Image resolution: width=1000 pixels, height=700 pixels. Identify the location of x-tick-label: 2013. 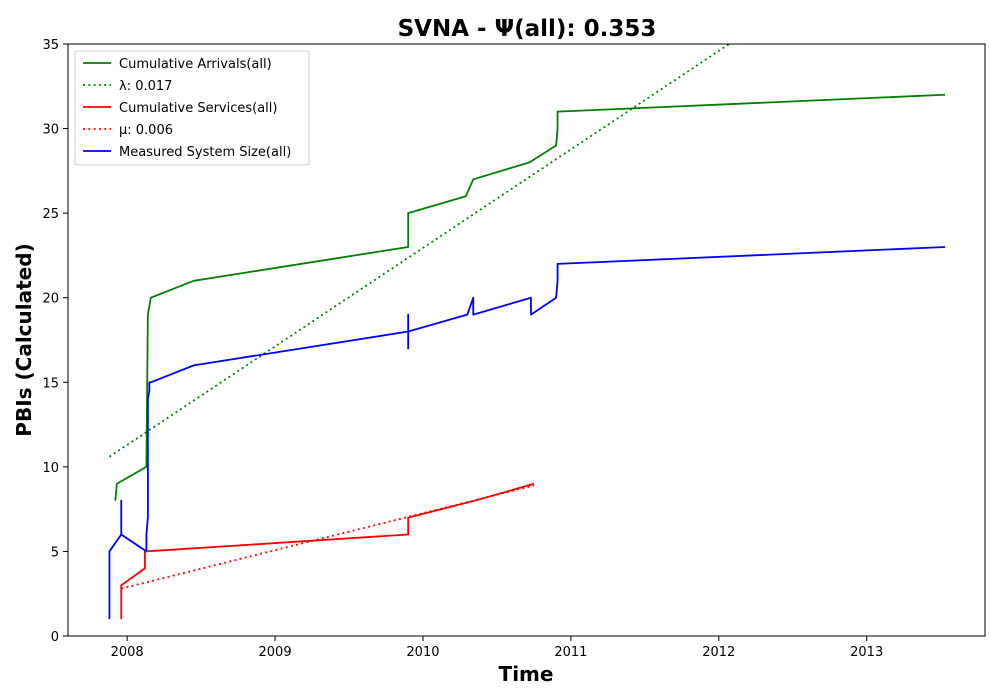
(866, 652).